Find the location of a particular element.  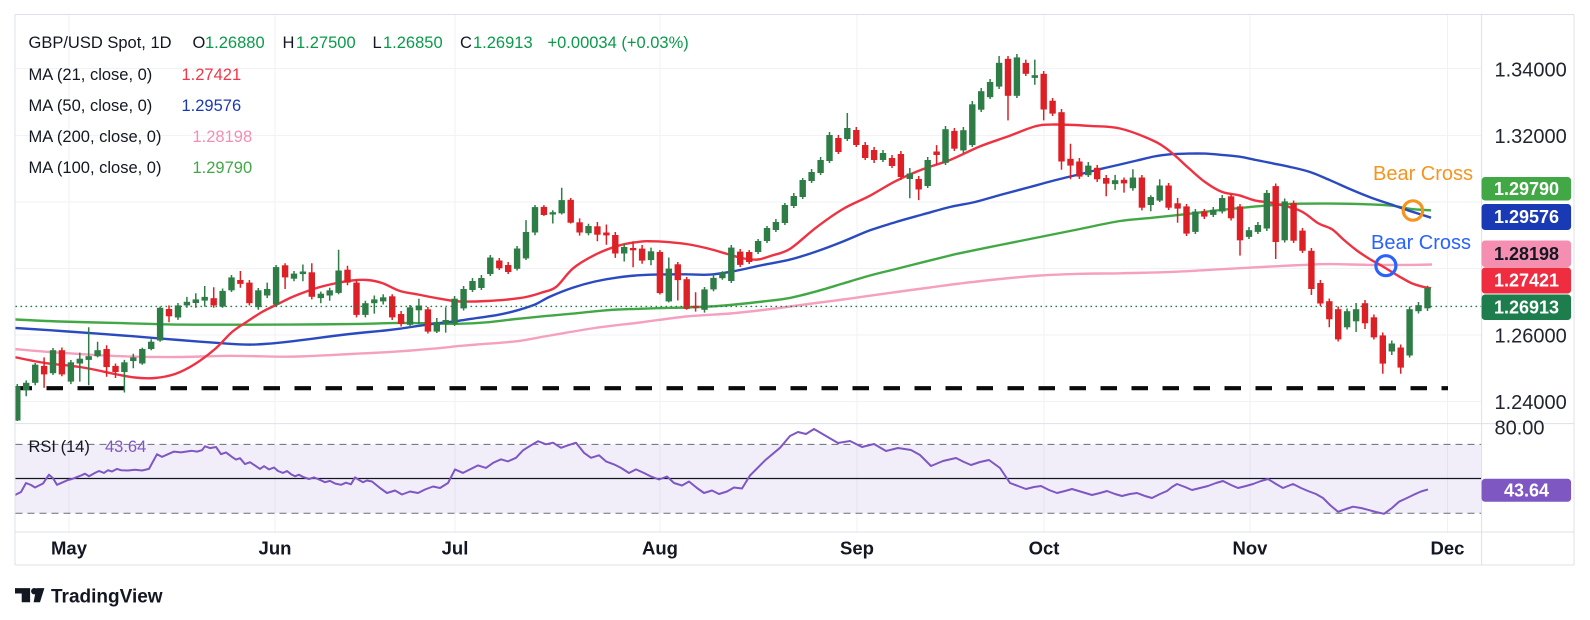

svg-text:RSI (14)43.64: RSI (14) 43.64 is located at coordinates (88, 447).